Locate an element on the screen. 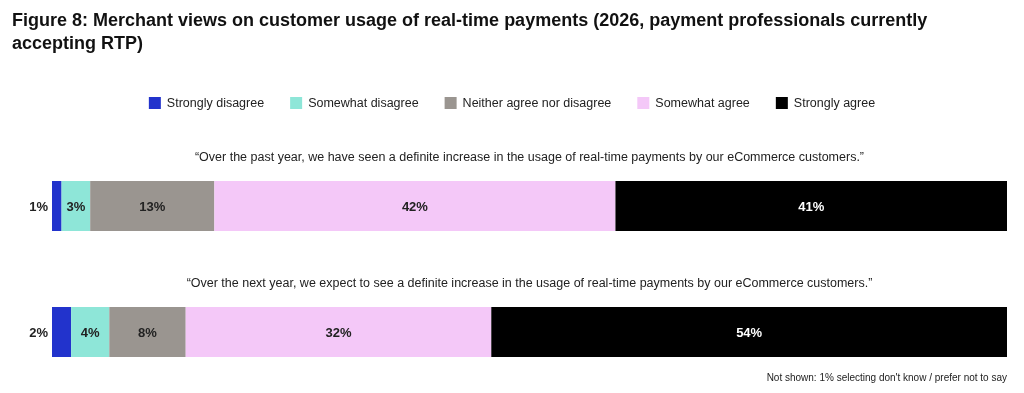 The image size is (1024, 393). data-label: 8% is located at coordinates (148, 332).